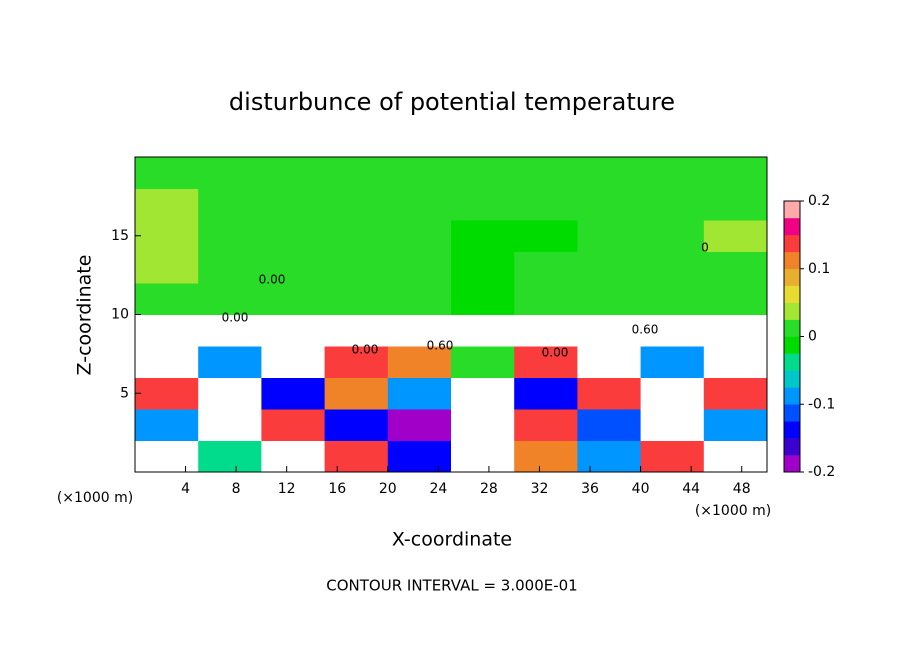 The width and height of the screenshot is (904, 658). What do you see at coordinates (95, 498) in the screenshot?
I see `y-unit: (×1000 m)` at bounding box center [95, 498].